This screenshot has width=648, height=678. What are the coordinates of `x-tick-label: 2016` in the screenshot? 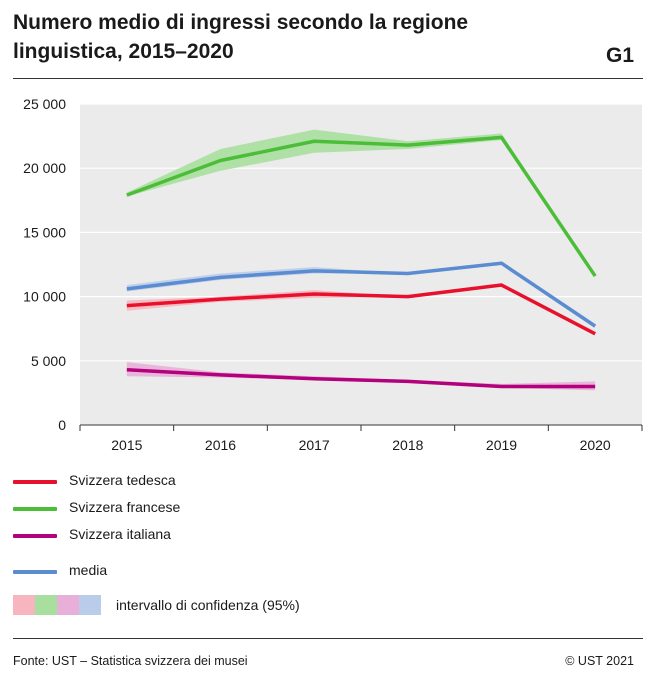 It's located at (220, 445).